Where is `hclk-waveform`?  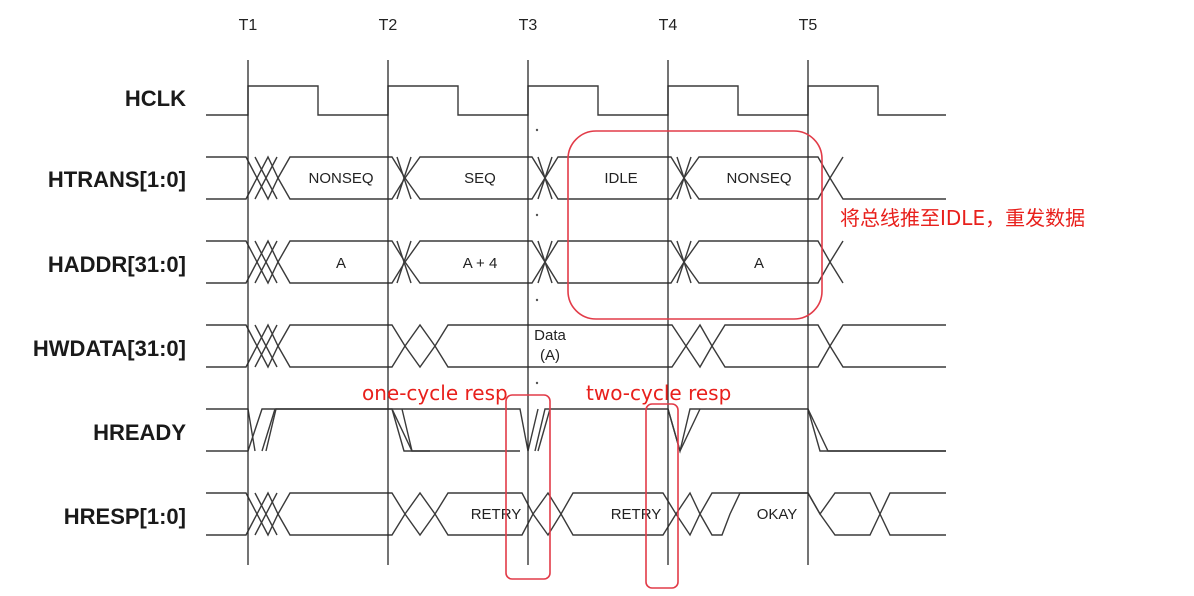 hclk-waveform is located at coordinates (576, 100).